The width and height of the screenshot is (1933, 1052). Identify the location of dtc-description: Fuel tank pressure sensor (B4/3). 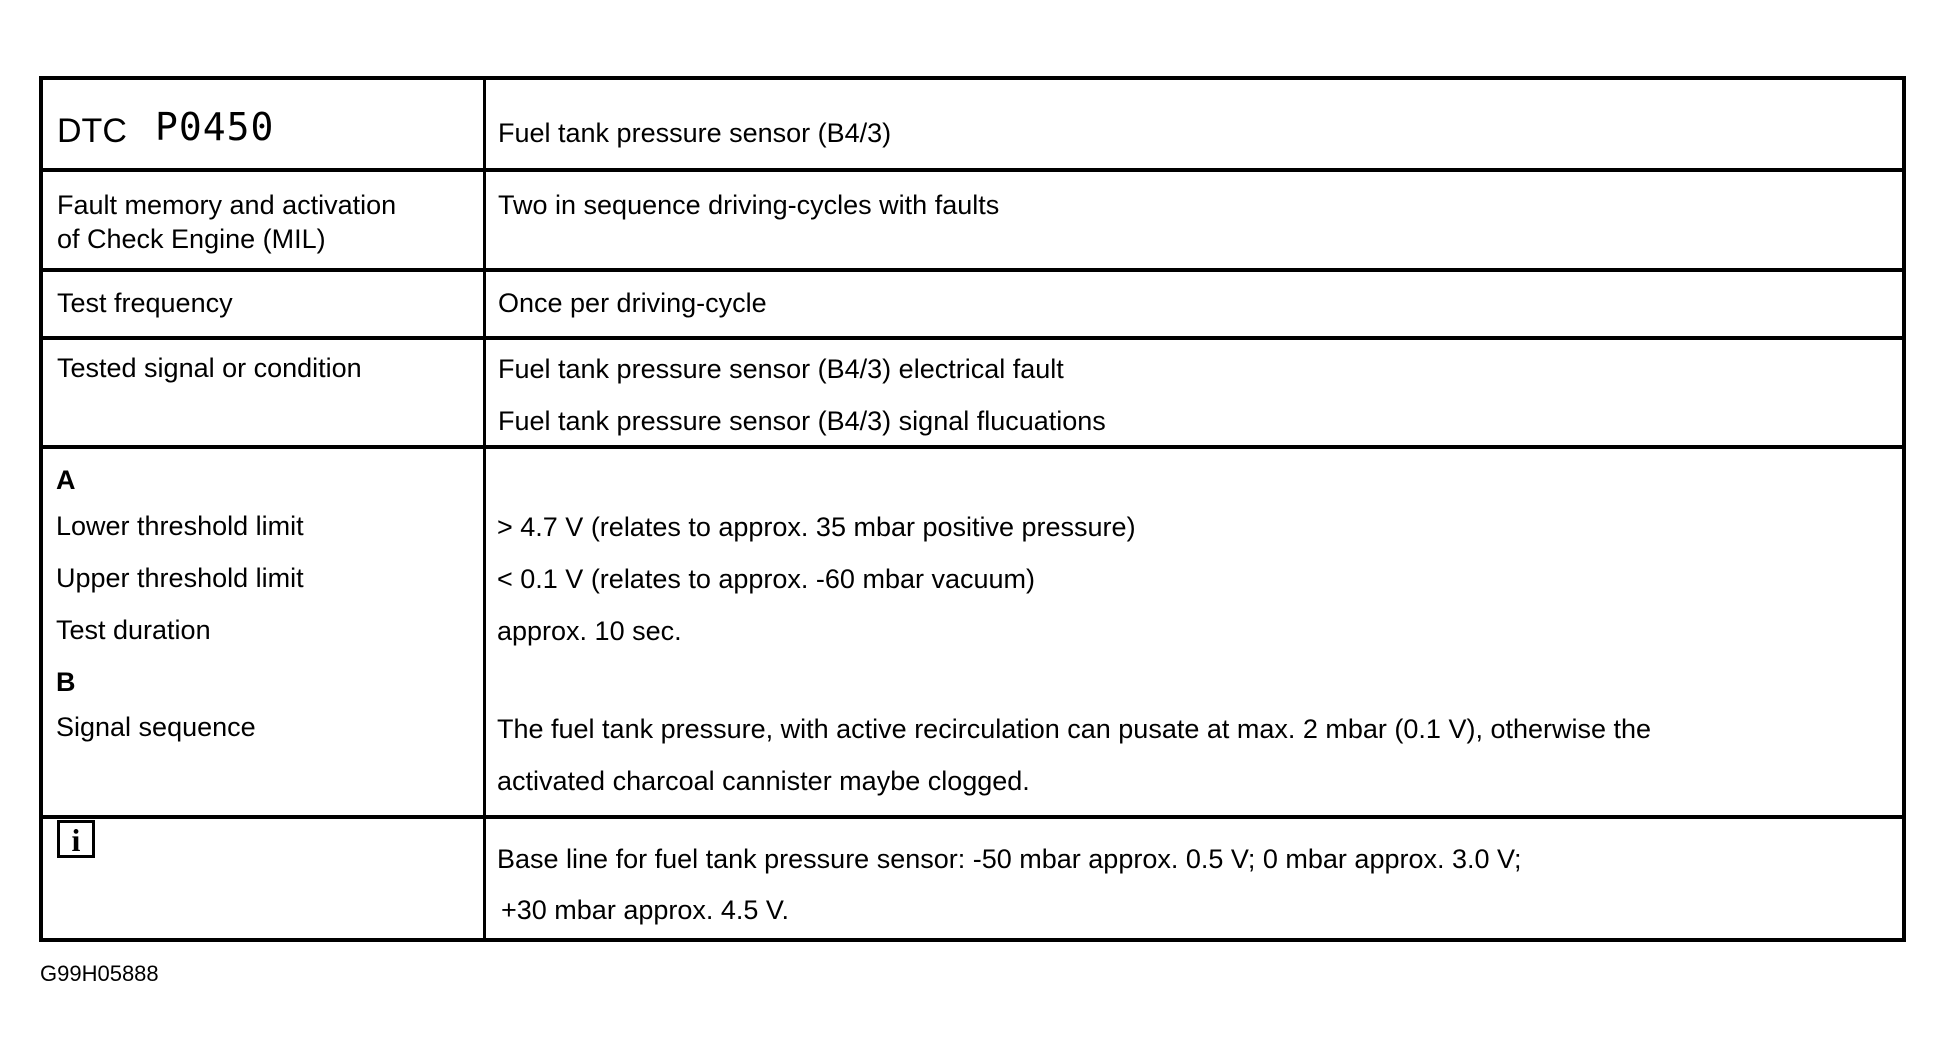
(695, 133).